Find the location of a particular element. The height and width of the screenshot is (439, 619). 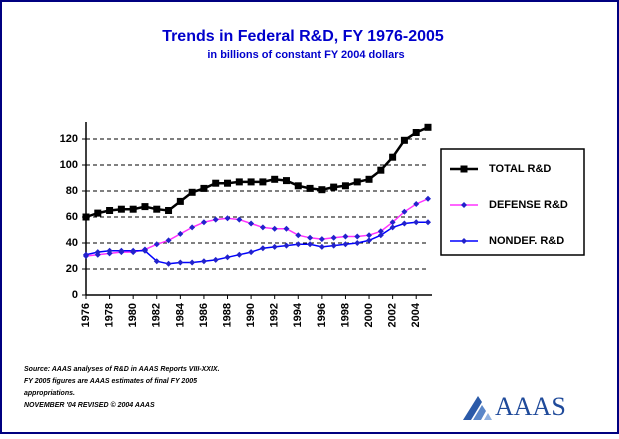

x-tick-label: 1980 is located at coordinates (133, 315).